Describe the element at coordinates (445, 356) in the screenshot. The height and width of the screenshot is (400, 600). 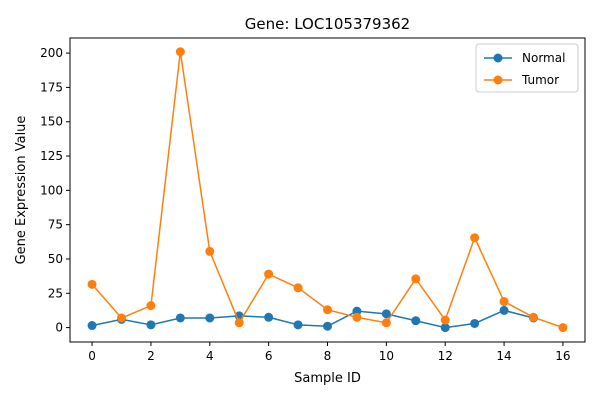
I see `x-tick-label: 12` at that location.